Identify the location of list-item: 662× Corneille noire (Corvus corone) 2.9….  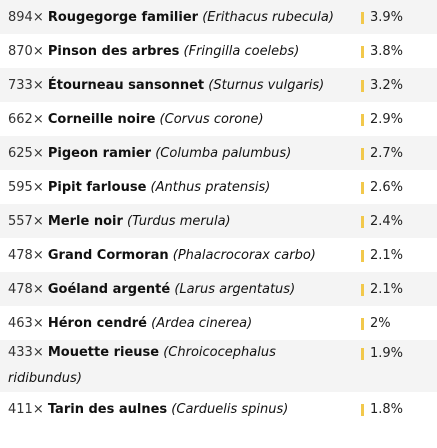
(218, 119).